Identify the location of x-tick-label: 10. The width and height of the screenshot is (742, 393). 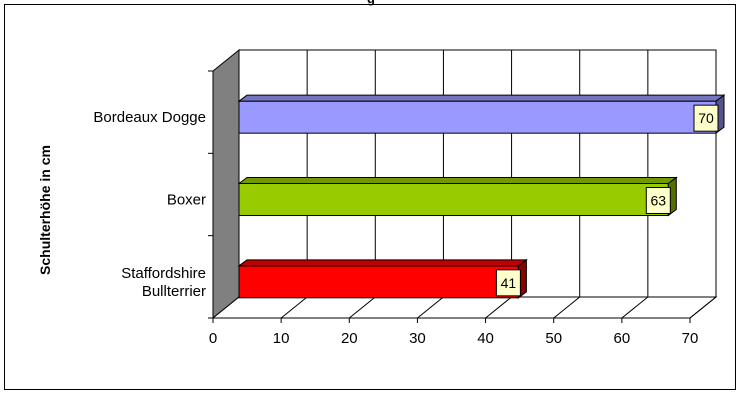
(281, 338).